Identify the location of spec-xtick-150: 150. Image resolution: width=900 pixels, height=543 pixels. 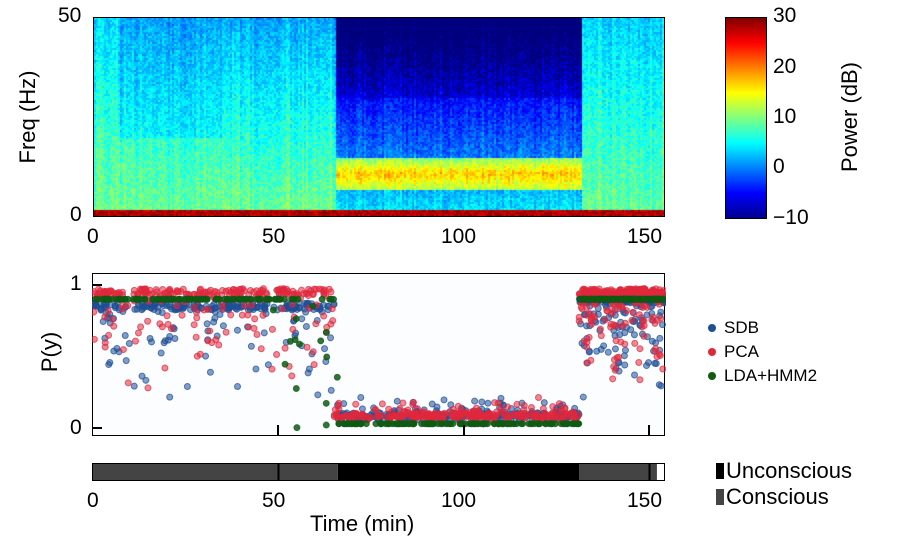
(645, 236).